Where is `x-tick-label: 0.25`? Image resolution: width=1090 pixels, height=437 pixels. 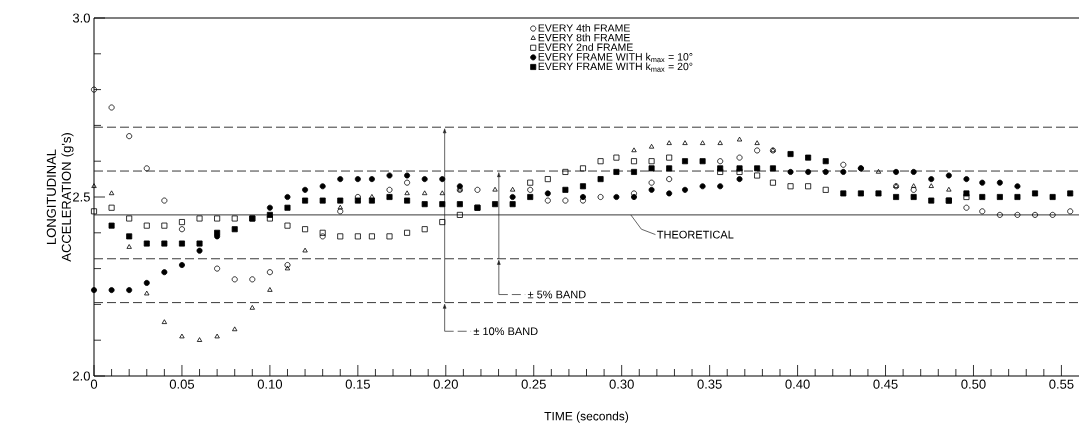 x-tick-label: 0.25 is located at coordinates (533, 384).